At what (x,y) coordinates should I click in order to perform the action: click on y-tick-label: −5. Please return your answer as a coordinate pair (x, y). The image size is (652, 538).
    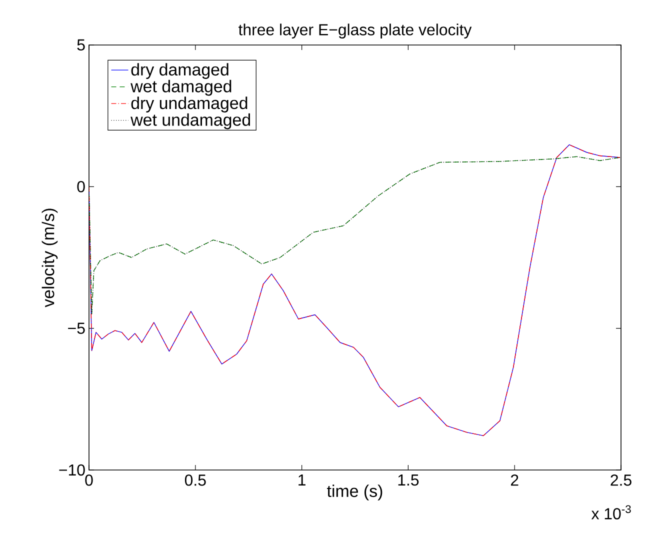
    Looking at the image, I should click on (76, 328).